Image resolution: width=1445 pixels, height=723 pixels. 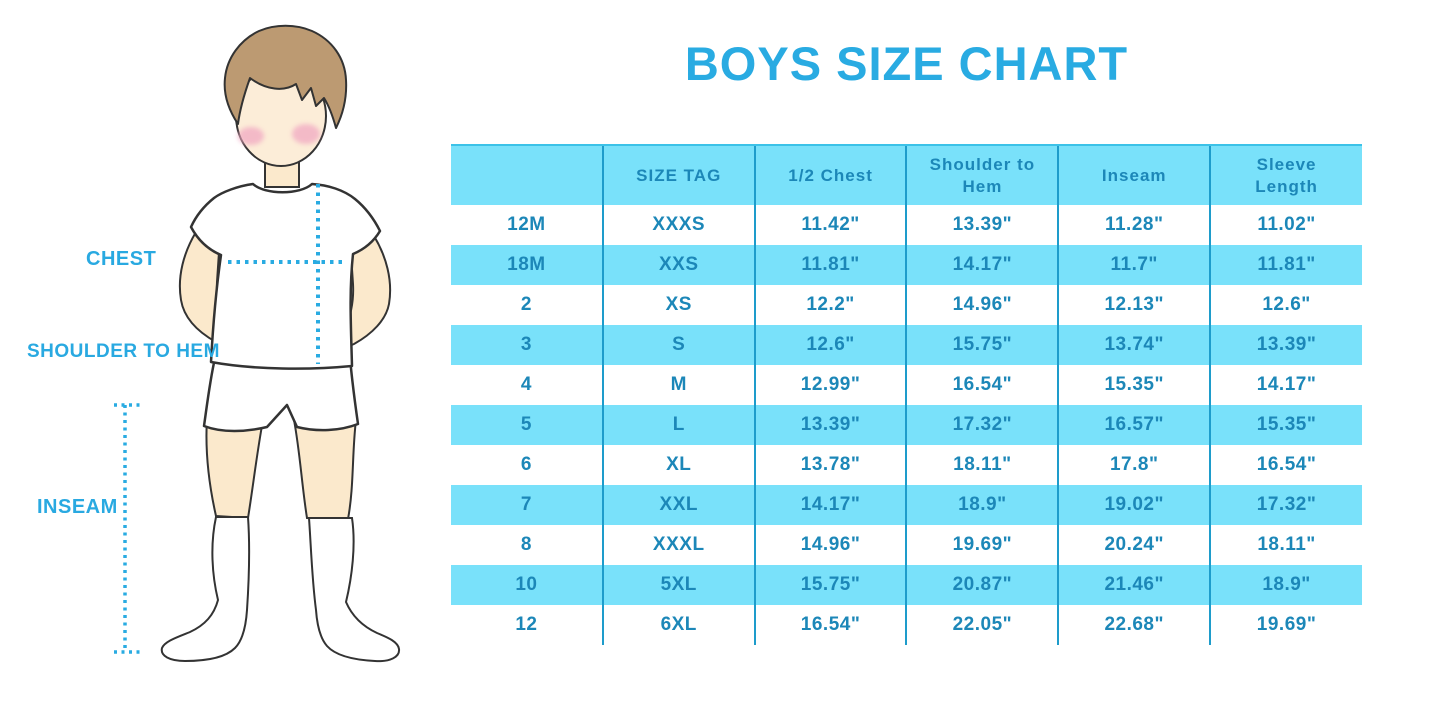 I want to click on cell: 7, so click(x=527, y=505).